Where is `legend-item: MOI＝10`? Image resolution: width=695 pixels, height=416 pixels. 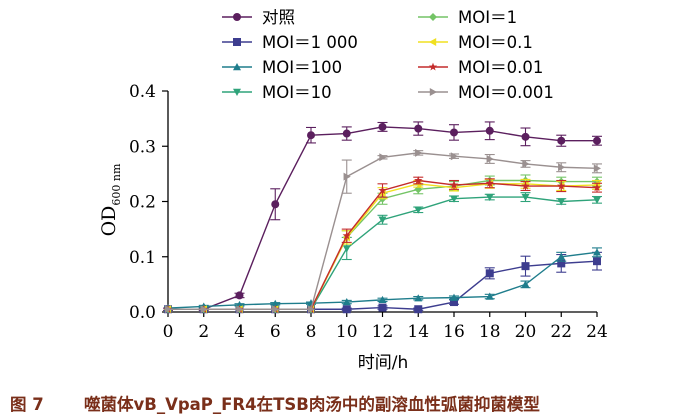 legend-item: MOI＝10 is located at coordinates (277, 92).